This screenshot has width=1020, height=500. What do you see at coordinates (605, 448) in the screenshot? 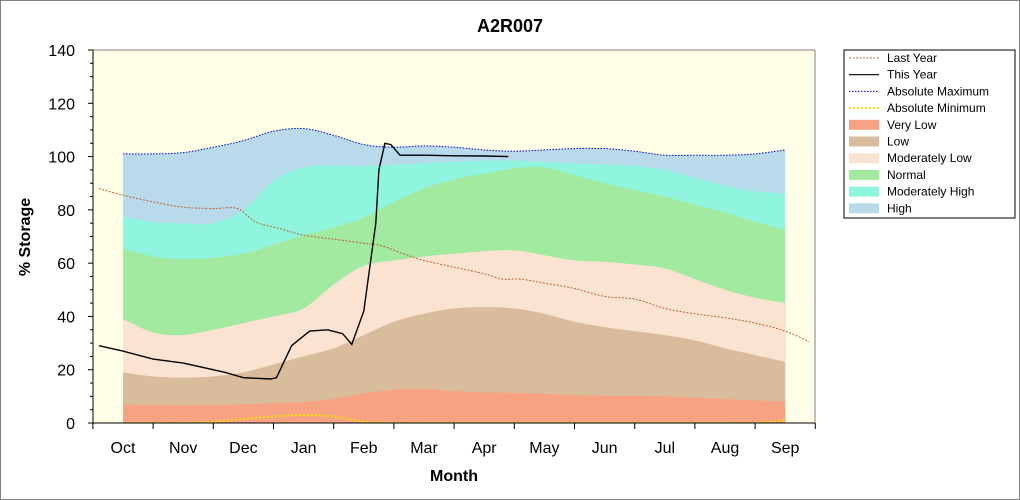
I see `x-tick-label: Jun` at bounding box center [605, 448].